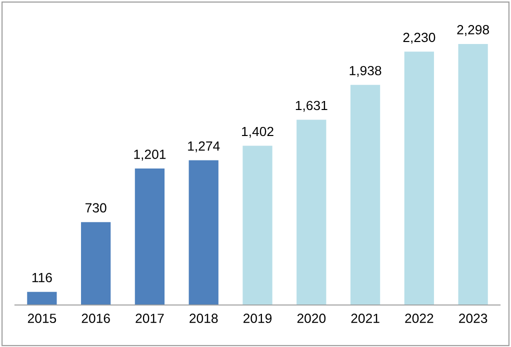 The height and width of the screenshot is (347, 511). What do you see at coordinates (258, 132) in the screenshot?
I see `data-label: 1,402` at bounding box center [258, 132].